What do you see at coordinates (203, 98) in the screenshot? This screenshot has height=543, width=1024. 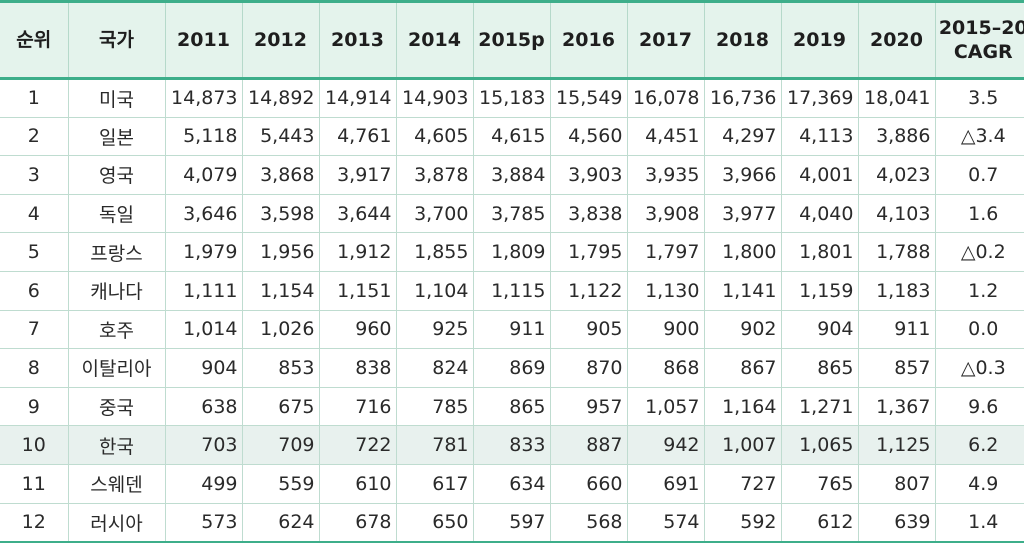 I see `value-cell: 14,873` at bounding box center [203, 98].